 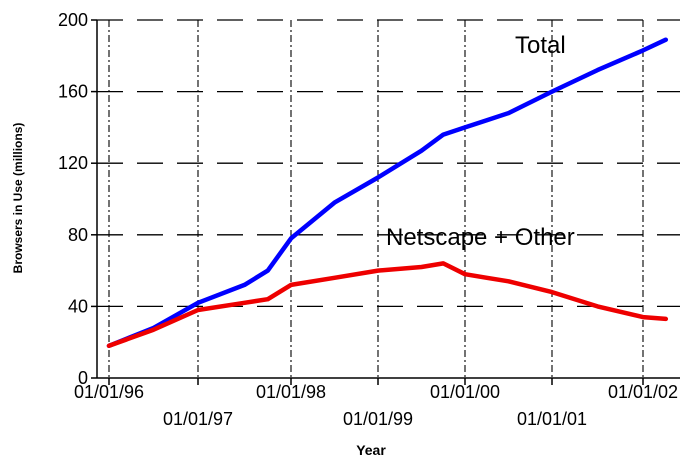 I want to click on x-tick-label: 01/01/01, so click(x=552, y=419).